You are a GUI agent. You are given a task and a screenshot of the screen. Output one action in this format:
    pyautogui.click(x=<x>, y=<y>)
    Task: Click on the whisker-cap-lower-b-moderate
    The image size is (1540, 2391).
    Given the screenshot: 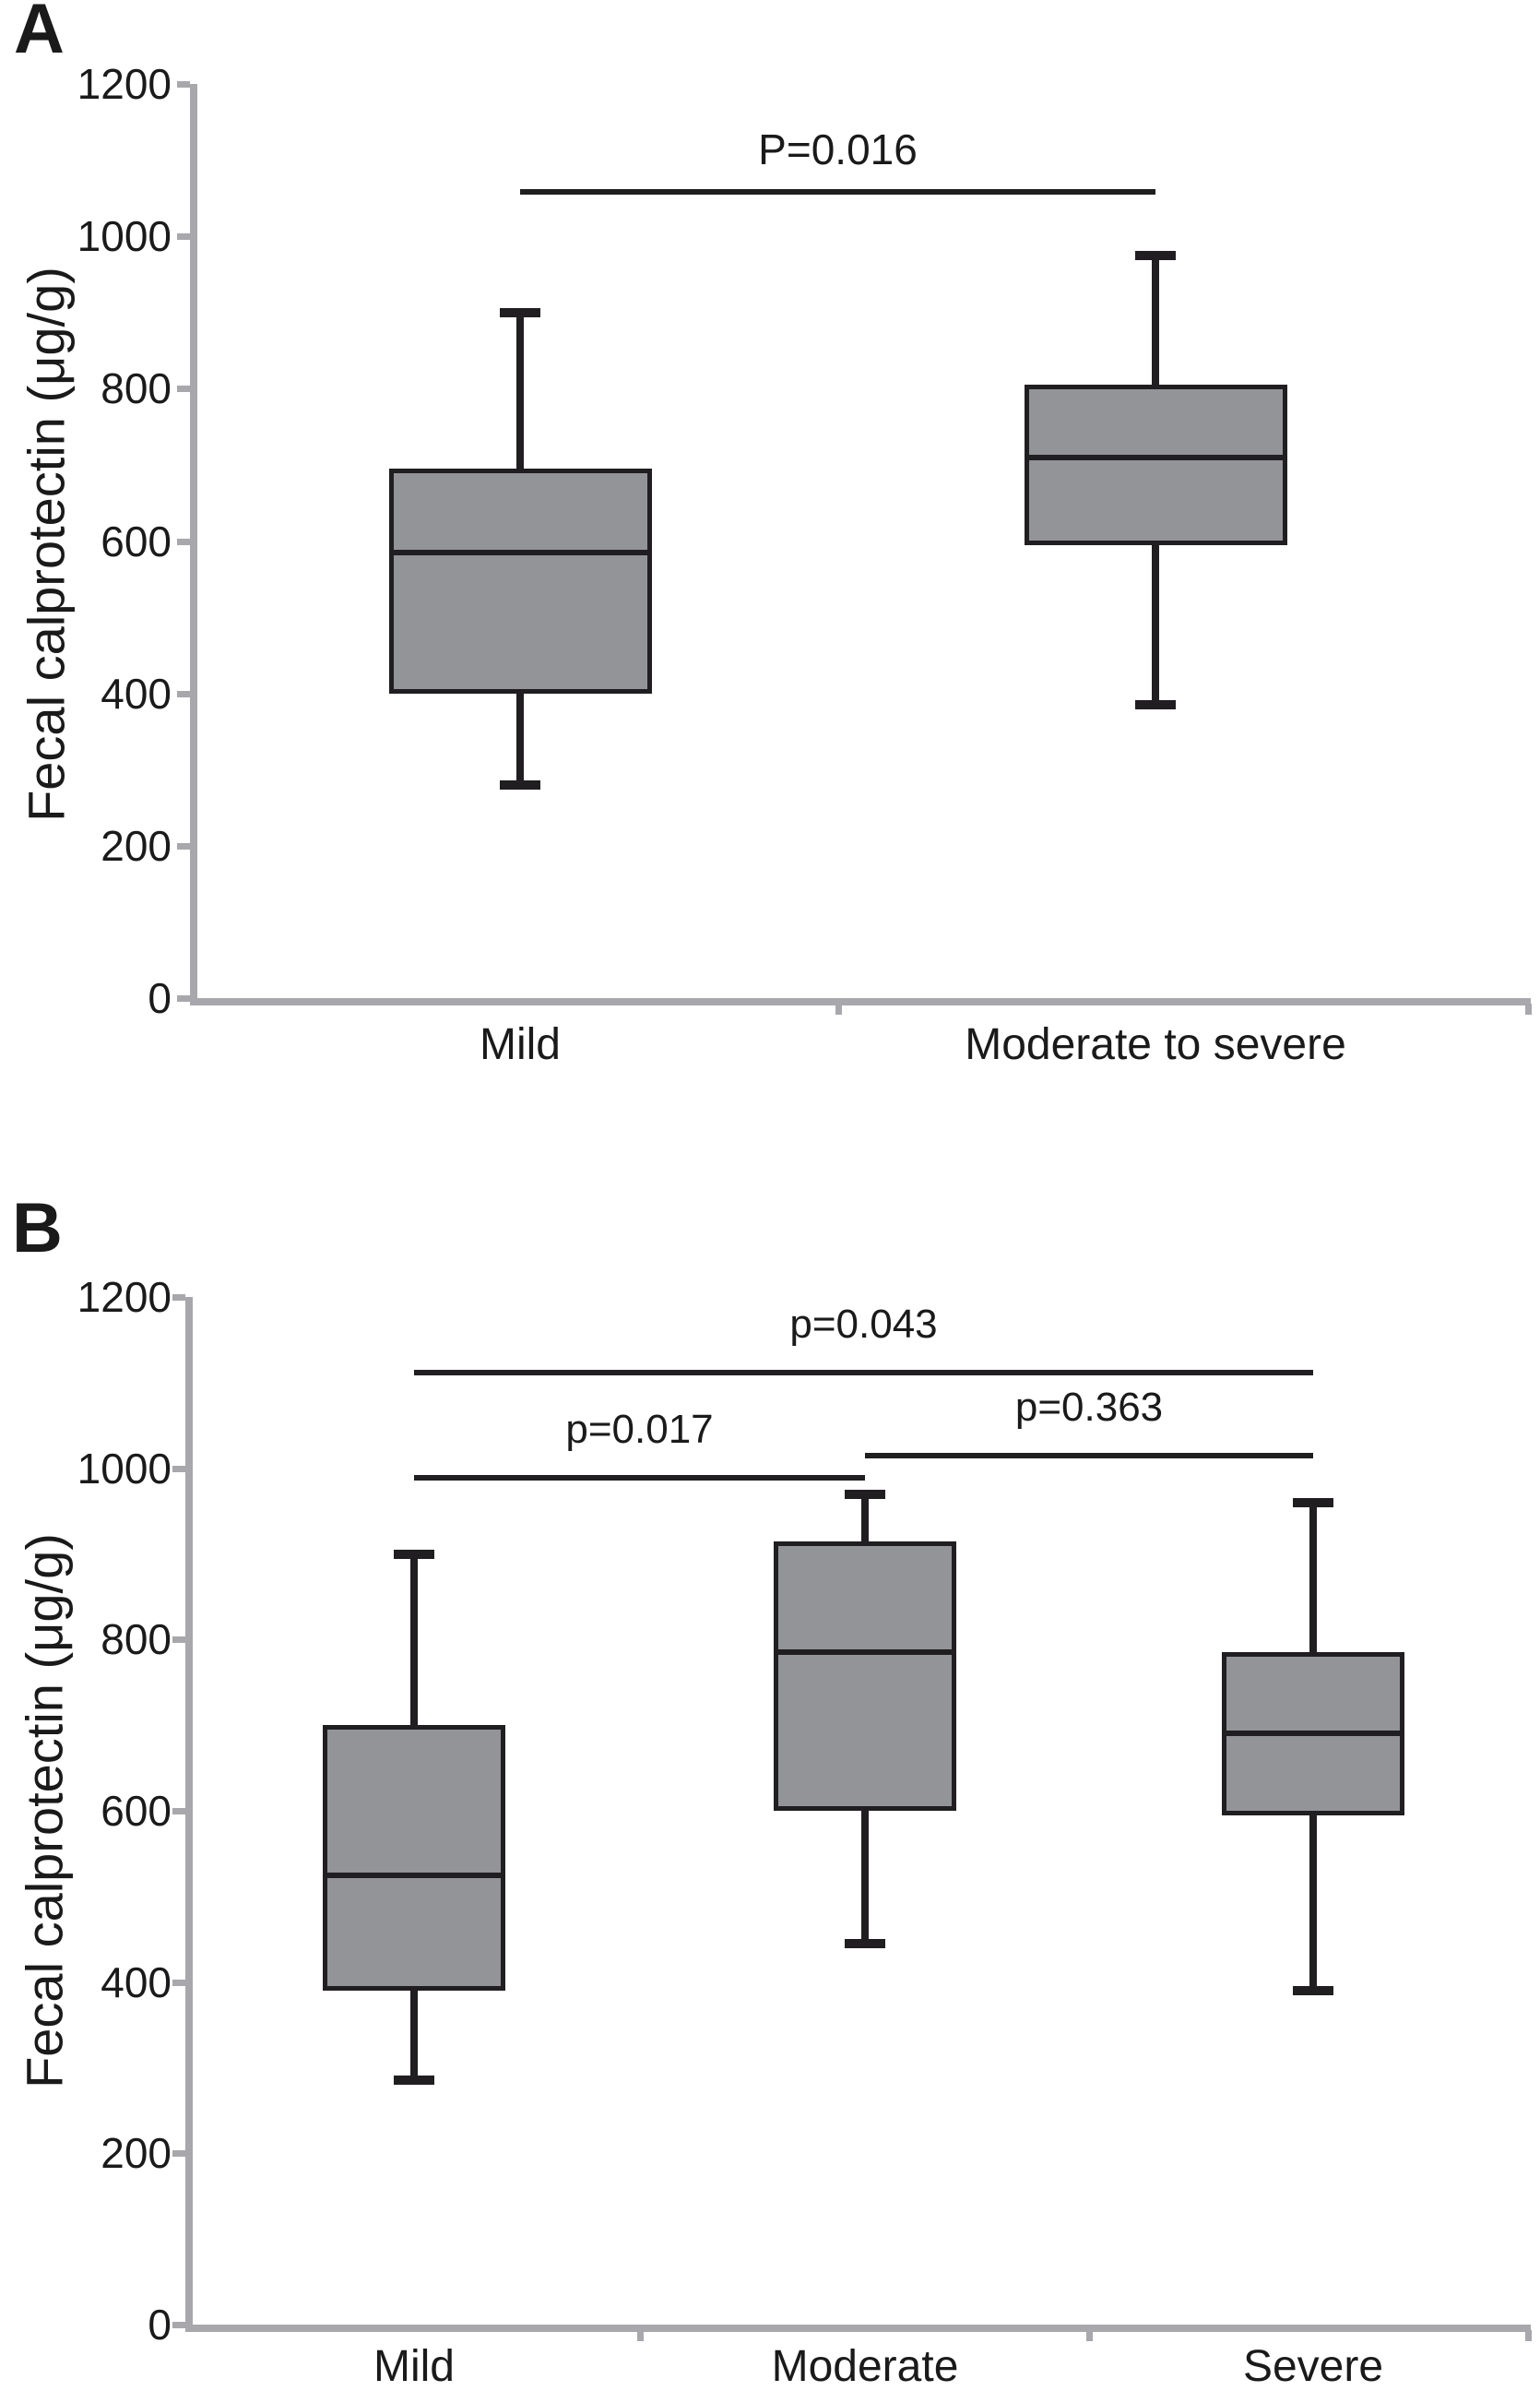 What is the action you would take?
    pyautogui.click(x=865, y=1943)
    